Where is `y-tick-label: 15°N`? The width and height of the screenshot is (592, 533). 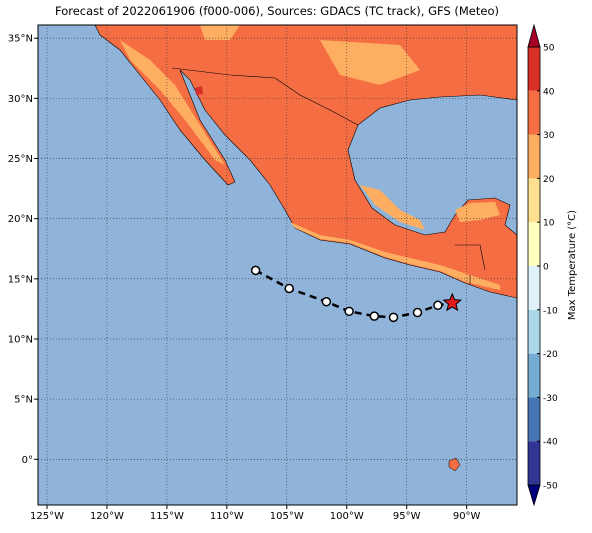 y-tick-label: 15°N is located at coordinates (20, 279).